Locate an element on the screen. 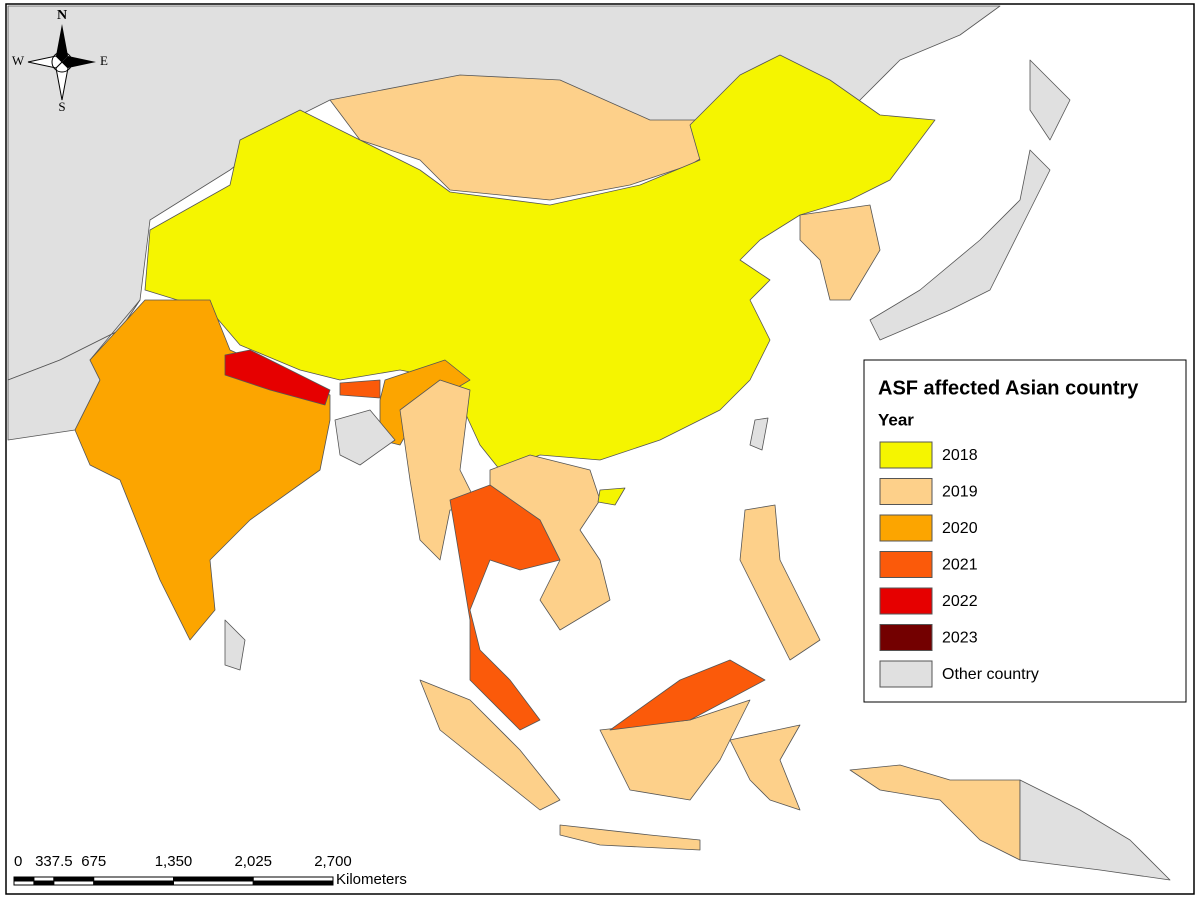  legend-label: 2023 is located at coordinates (960, 638).